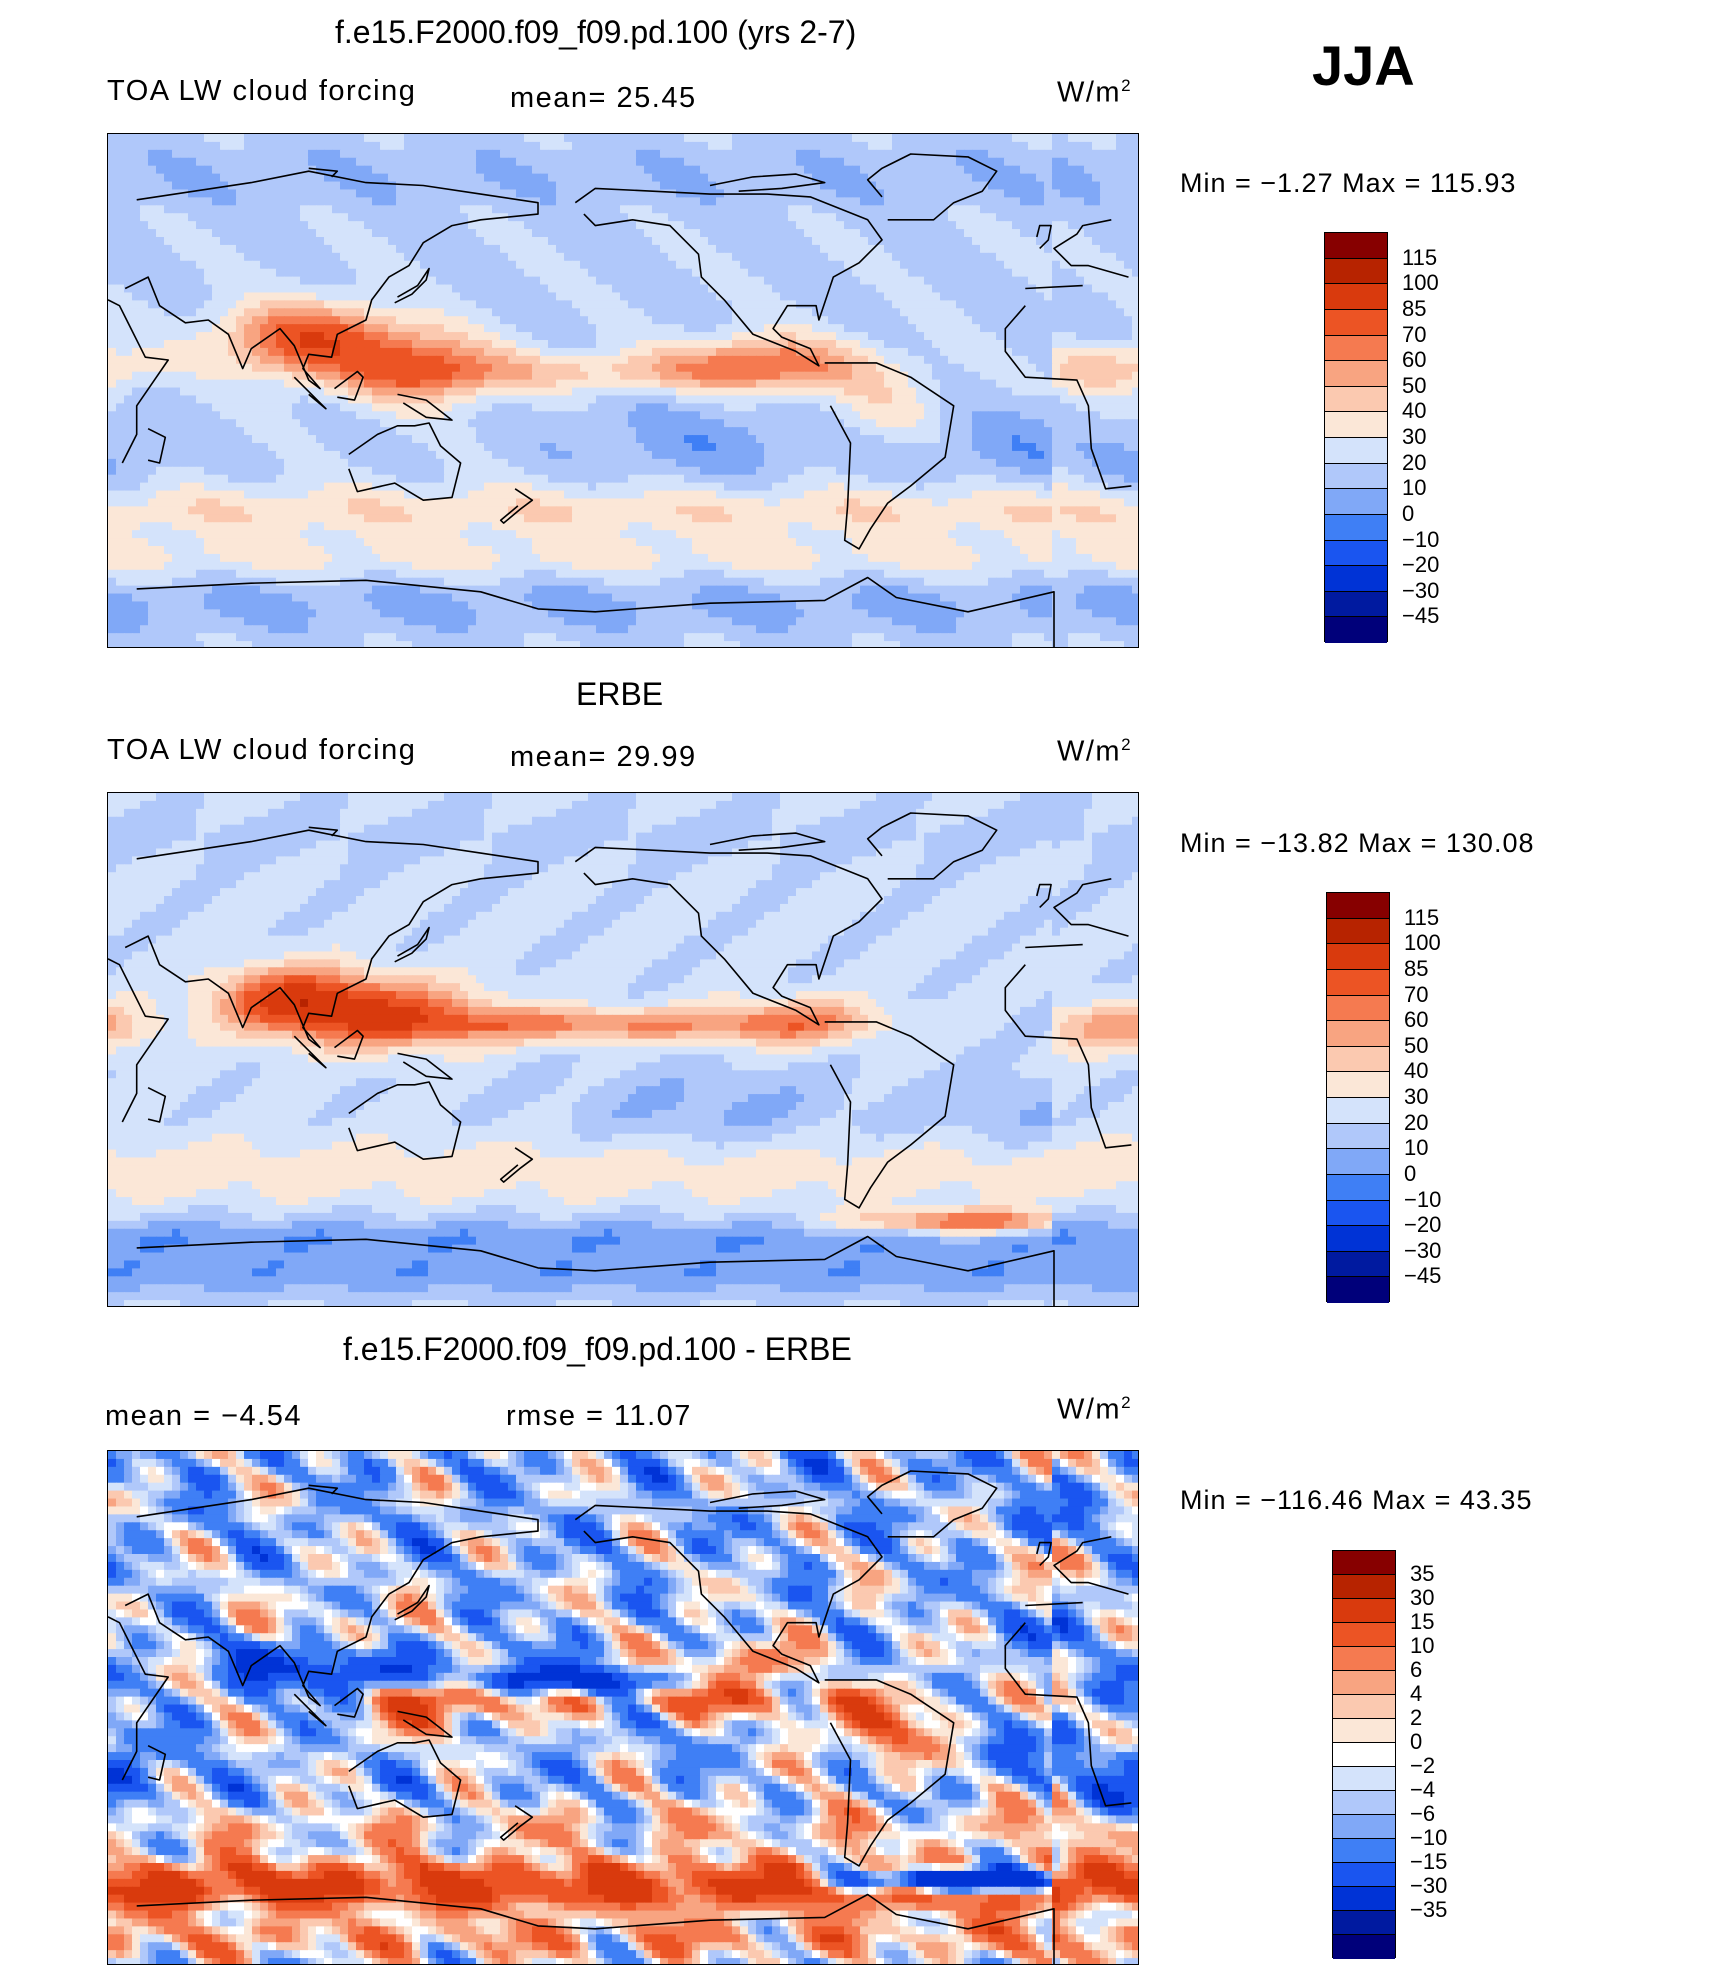 The width and height of the screenshot is (1710, 1965). Describe the element at coordinates (1094, 751) in the screenshot. I see `panel2-units: W/m2` at that location.